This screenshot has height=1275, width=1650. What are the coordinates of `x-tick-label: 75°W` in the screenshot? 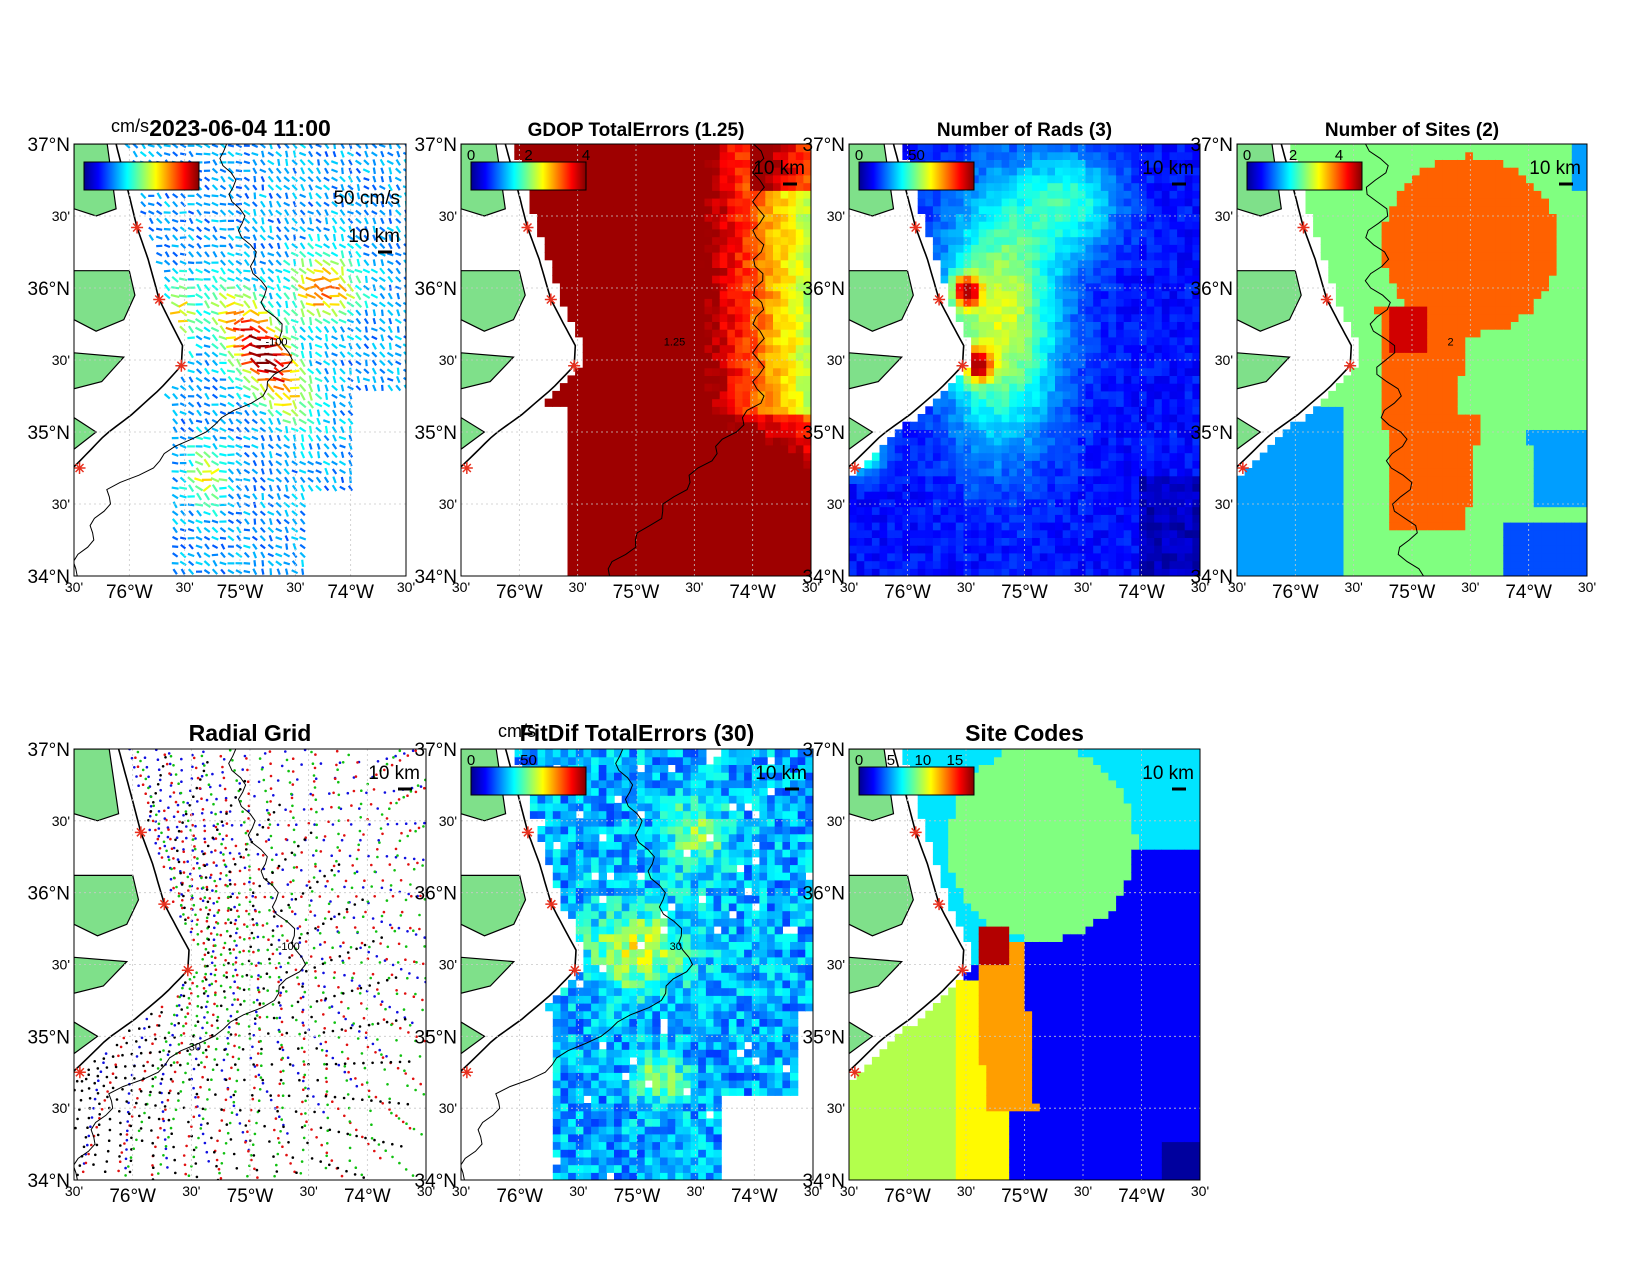 It's located at (240, 592).